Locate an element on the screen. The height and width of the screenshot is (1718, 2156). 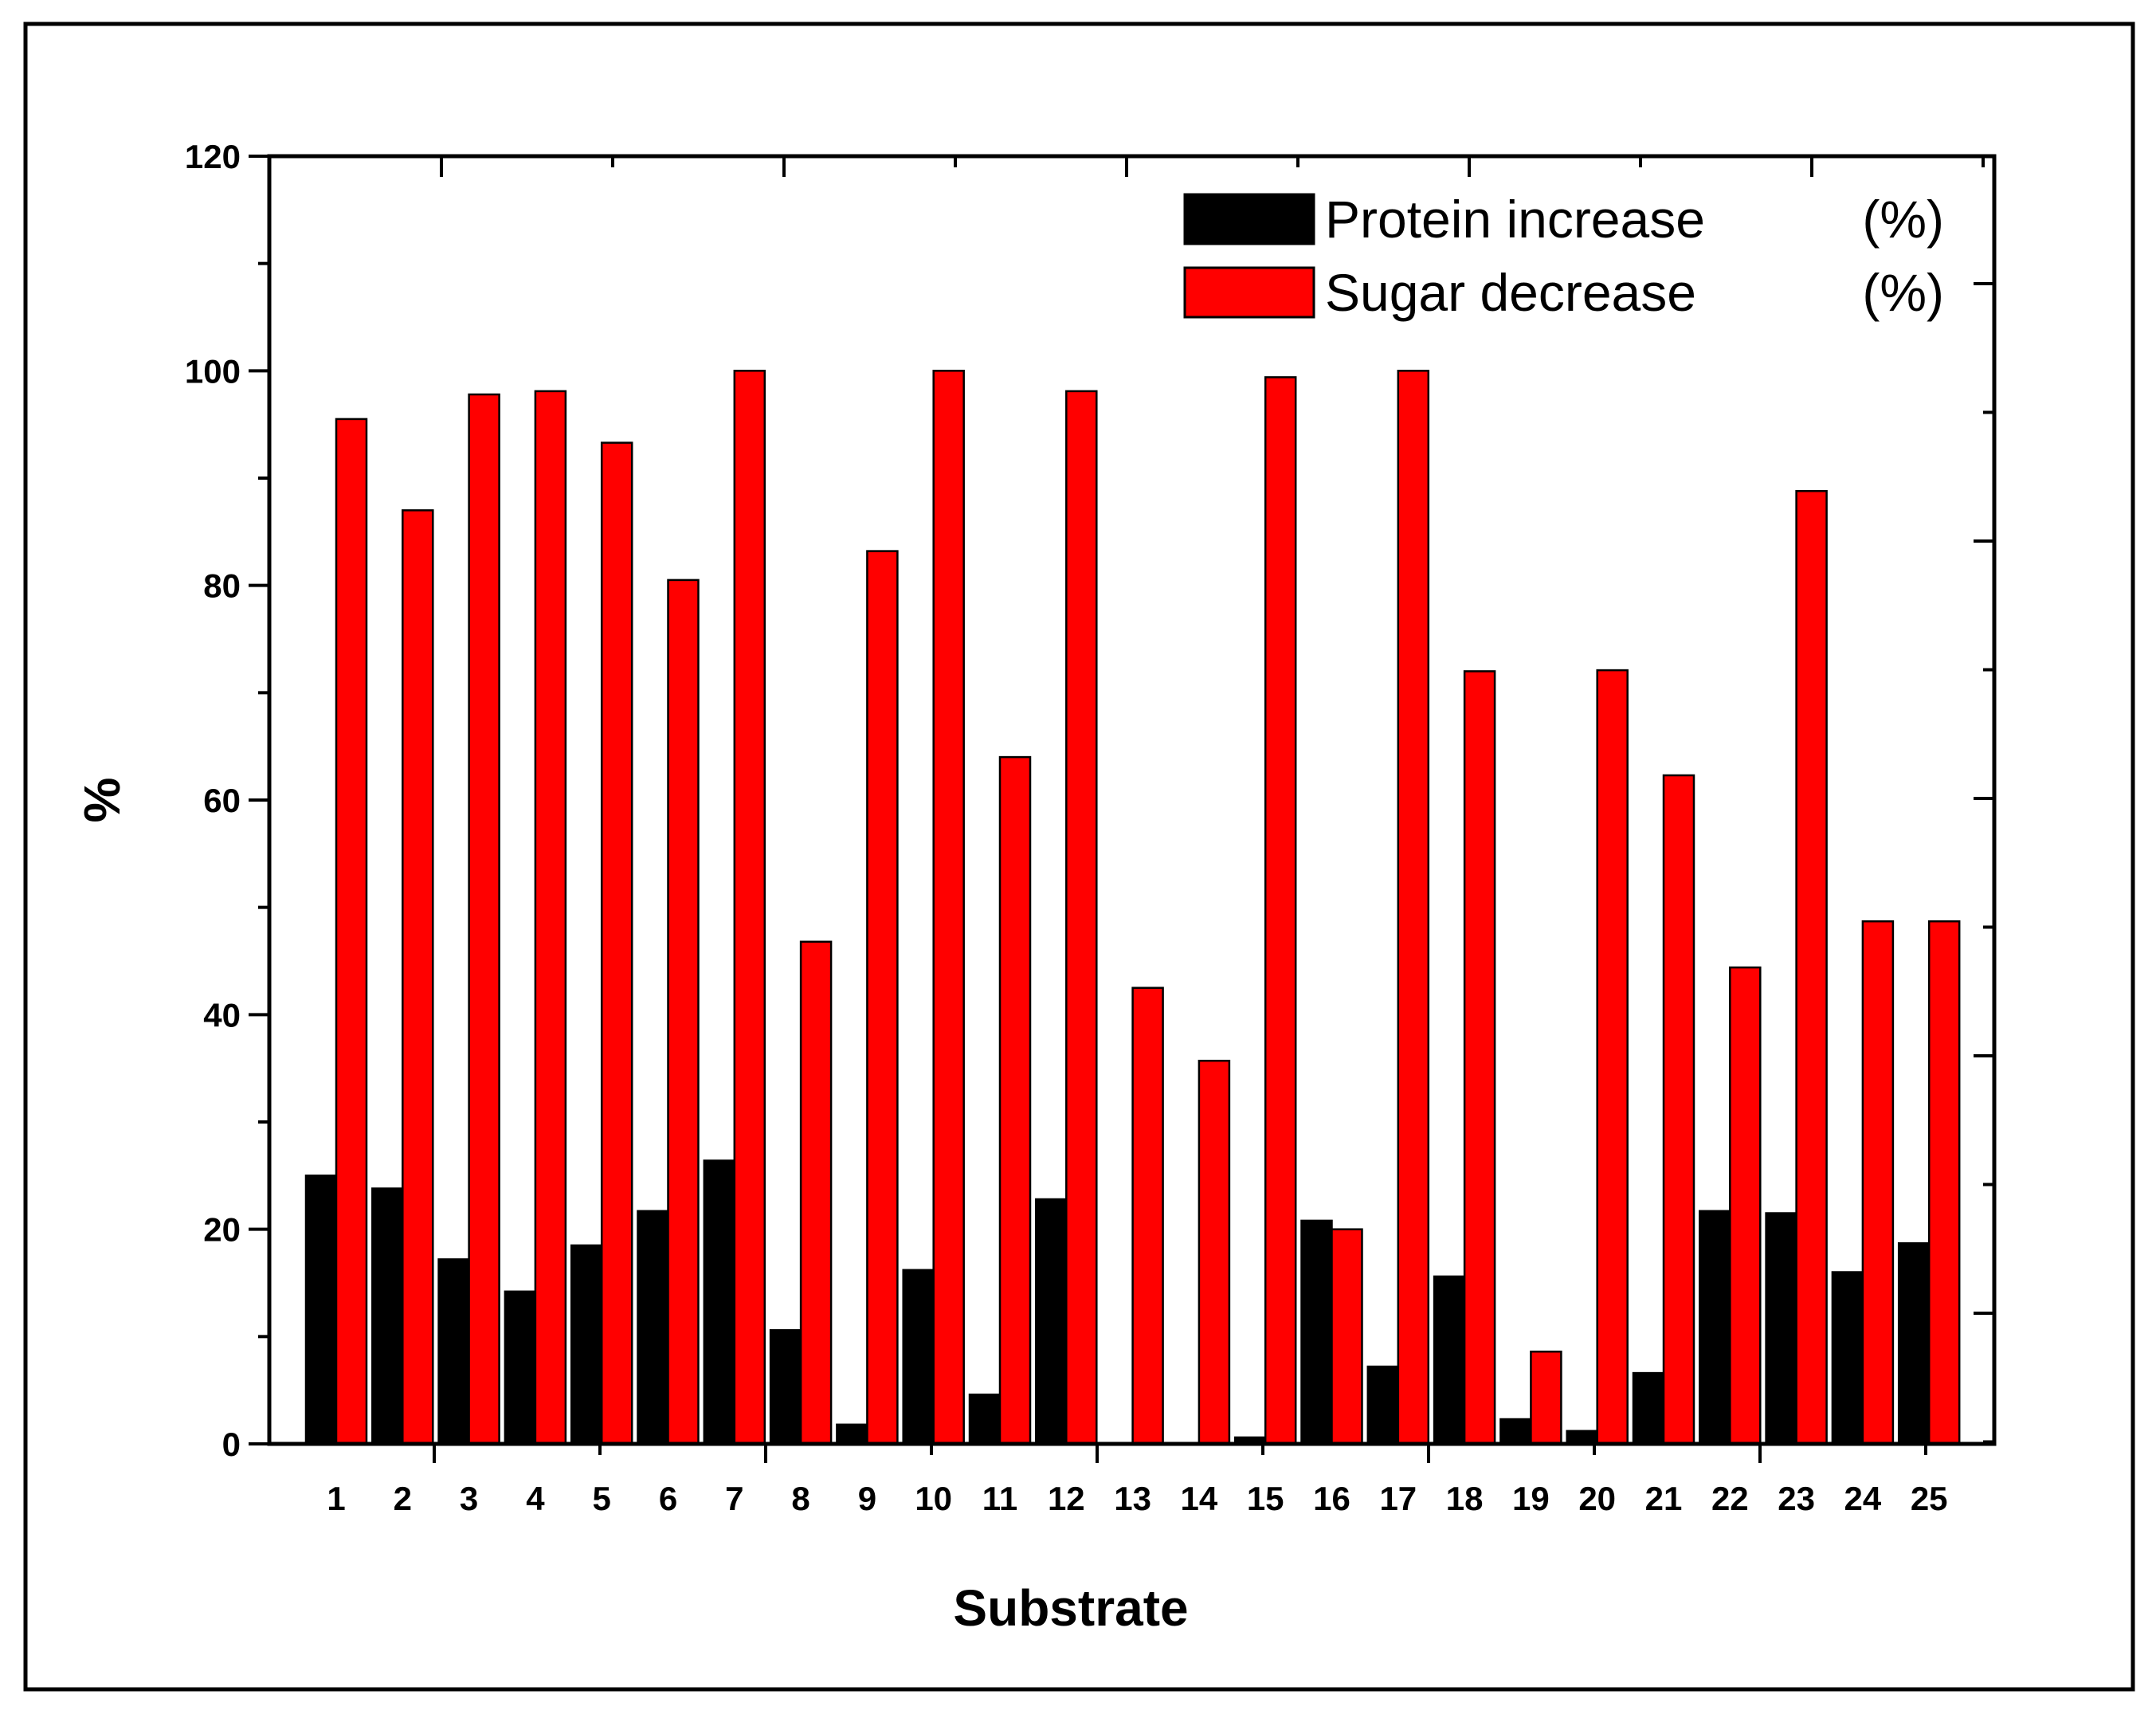
legend-swatch-sugar is located at coordinates (1249, 292).